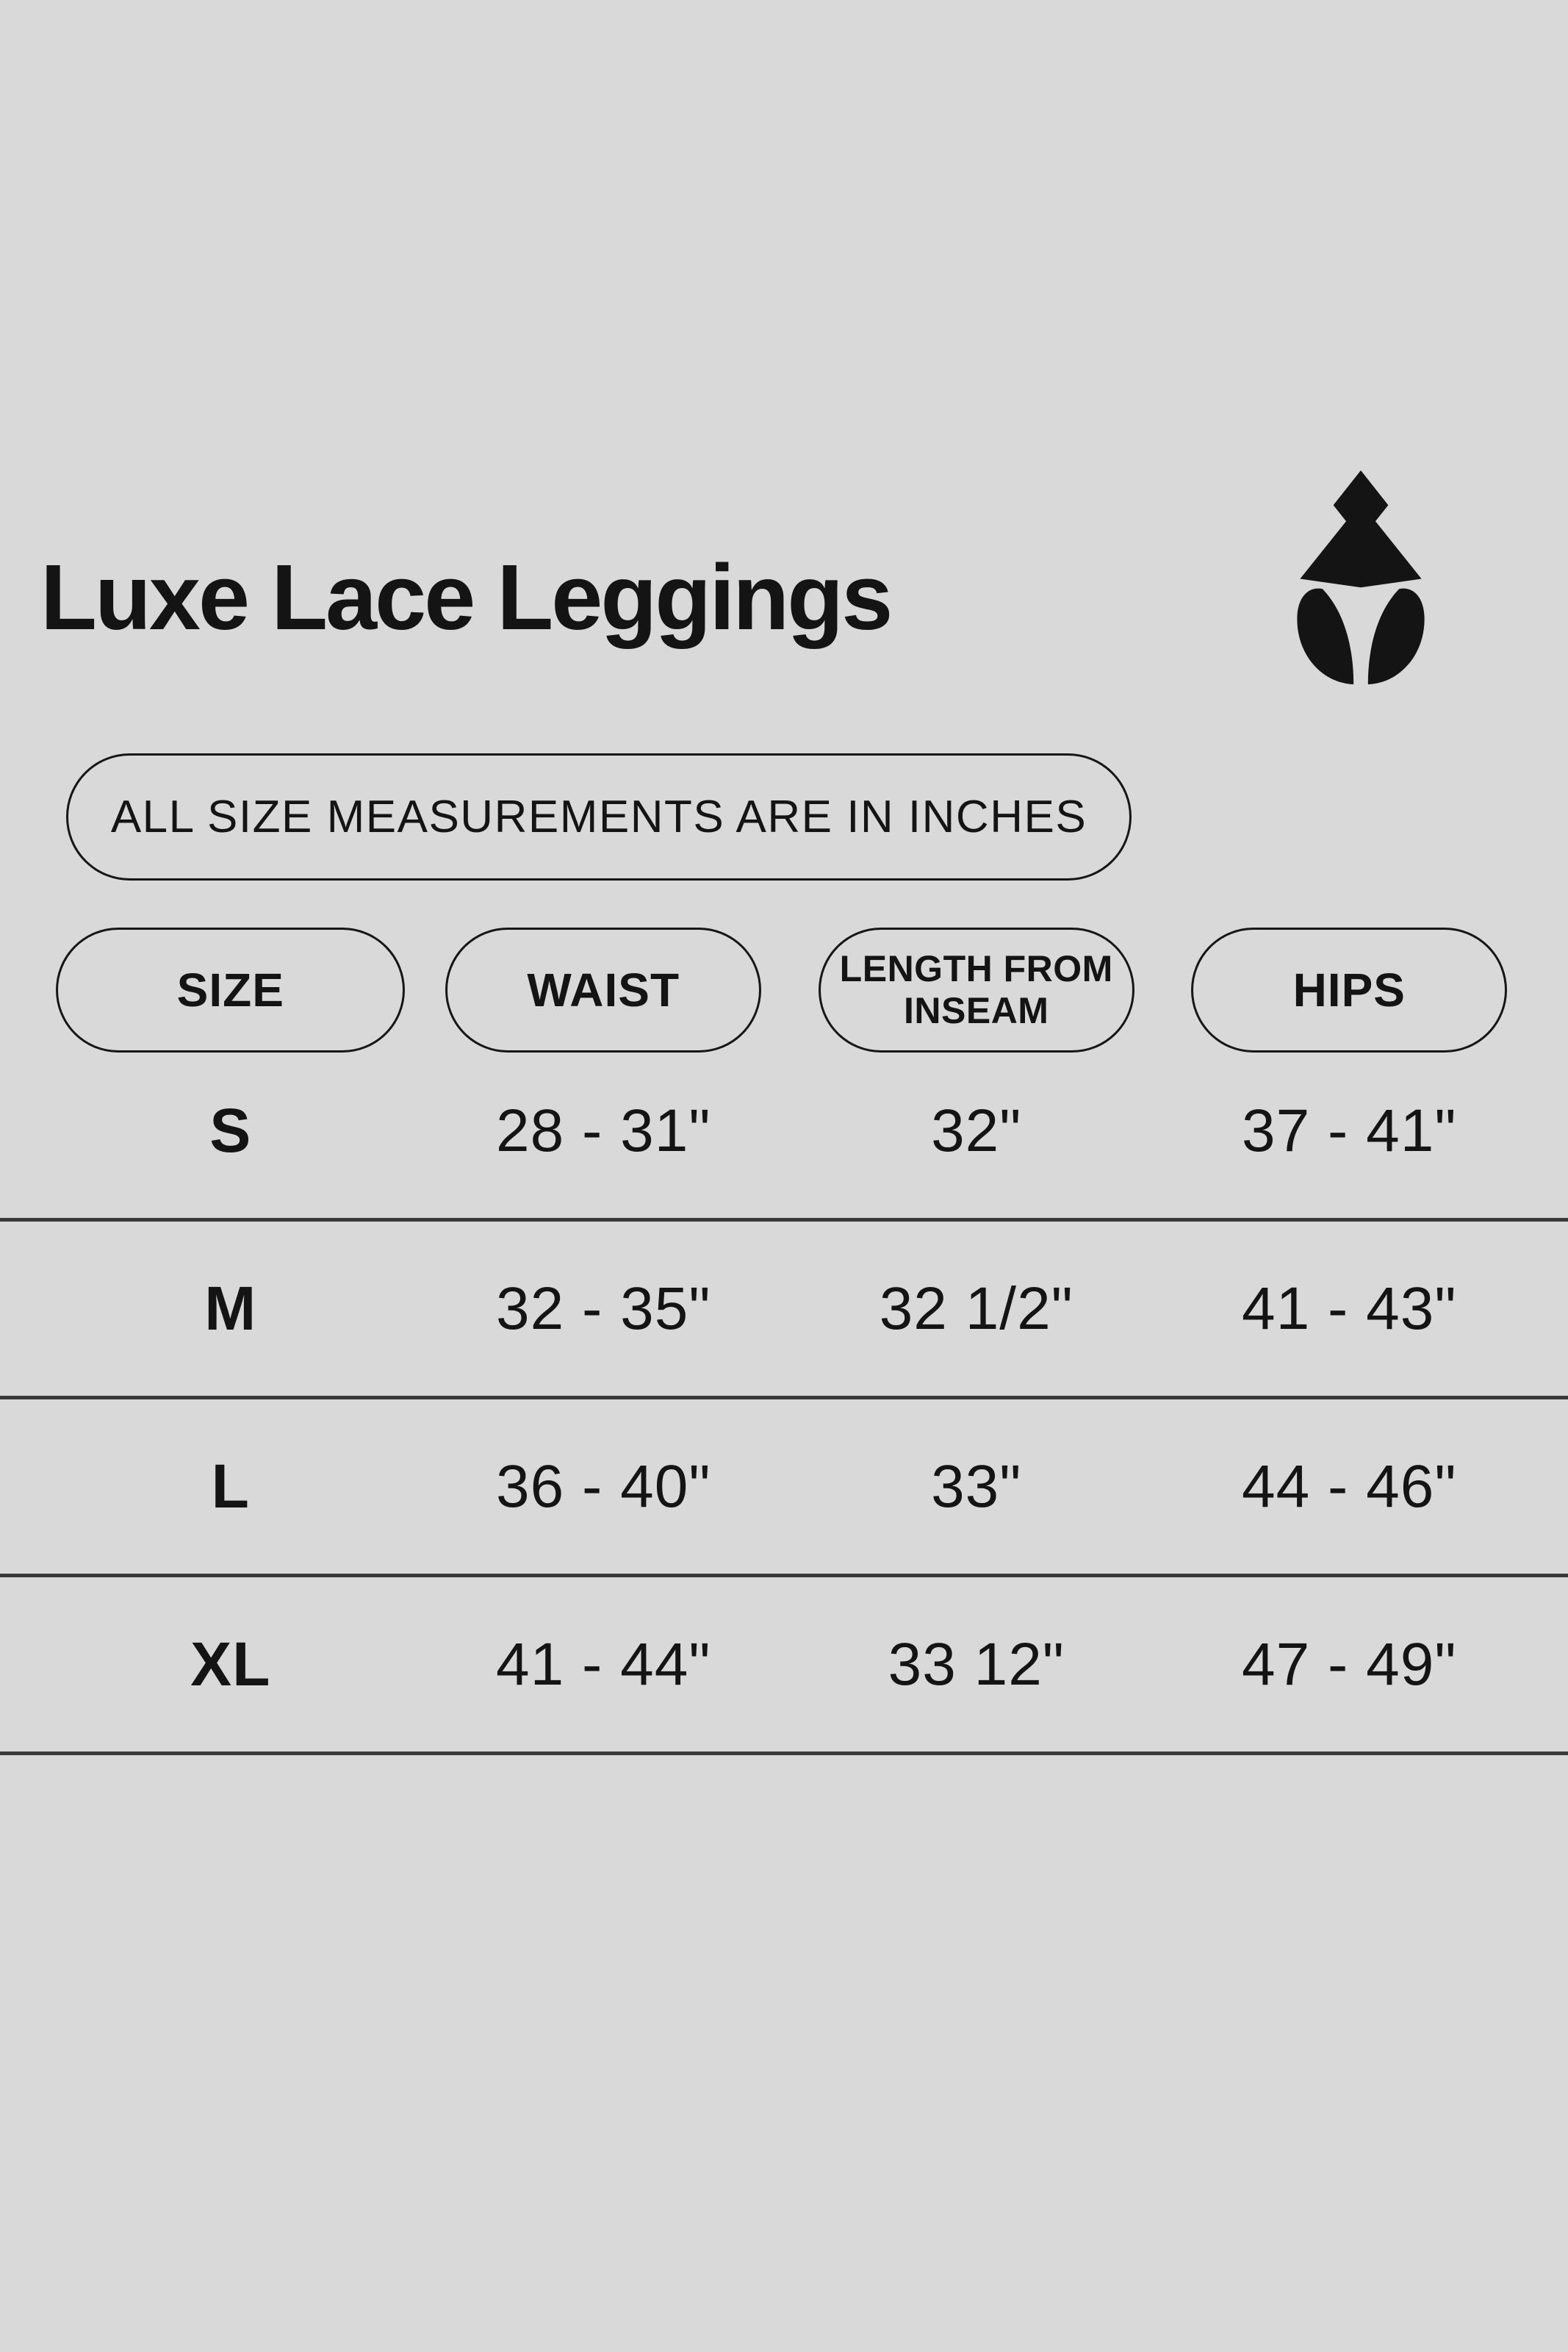  I want to click on page-title: Luxe Lace Leggings, so click(467, 597).